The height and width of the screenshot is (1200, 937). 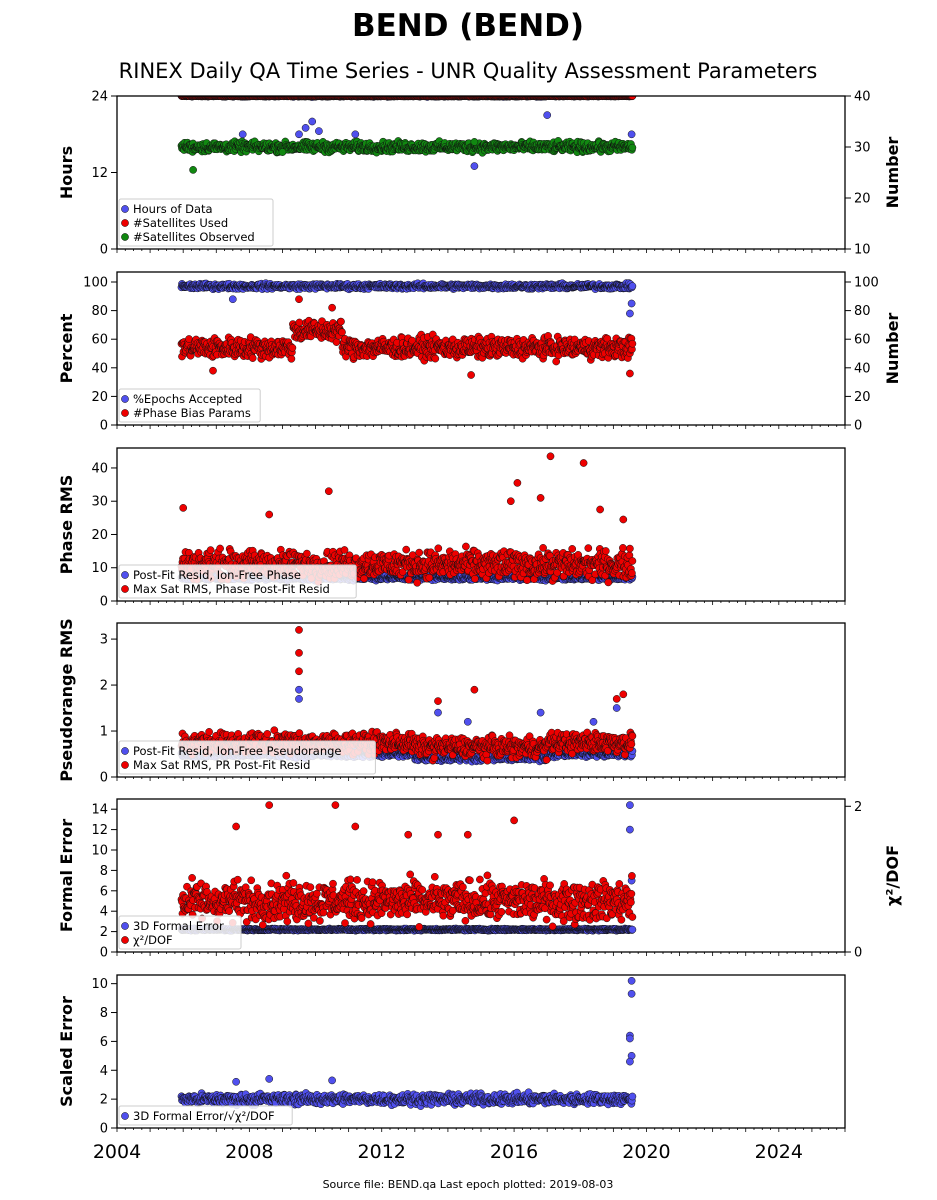 I want to click on series--phase-bias-params, so click(x=407, y=337).